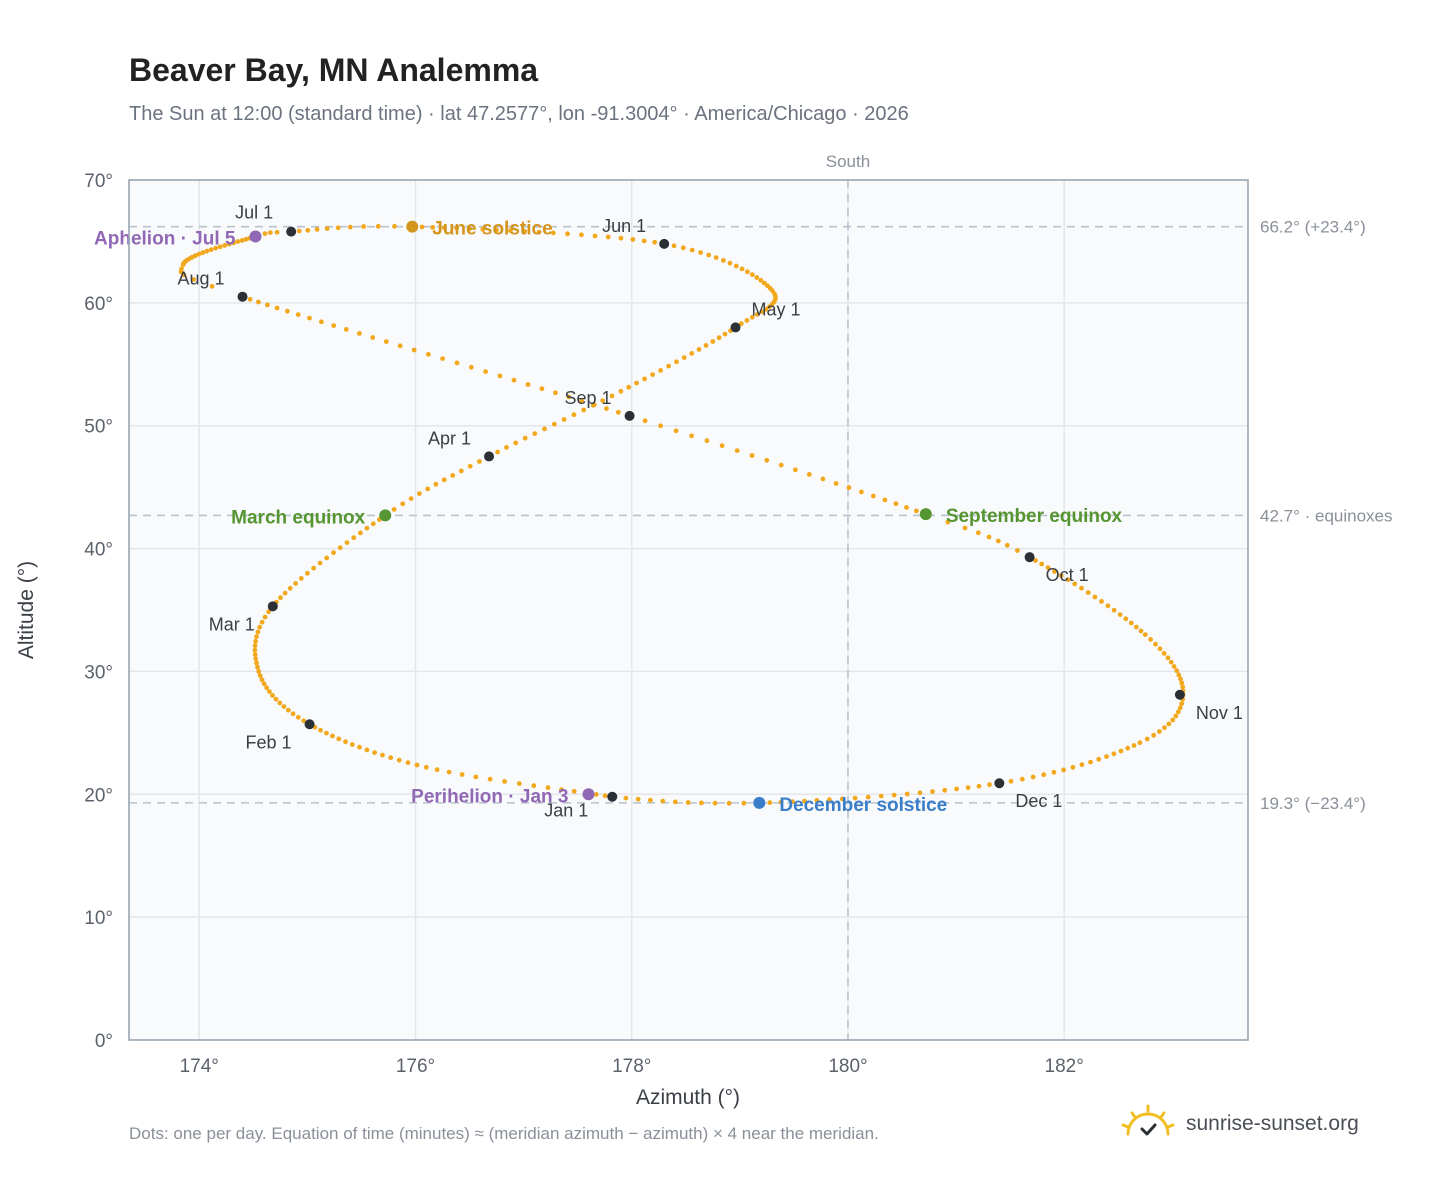 The image size is (1448, 1188). I want to click on month-marker-label: Oct 1, so click(1067, 575).